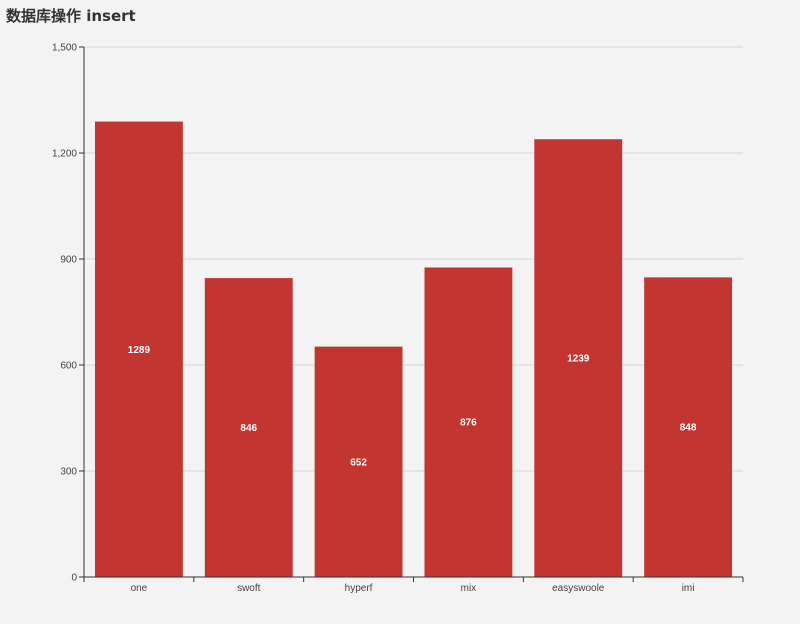  I want to click on bar-value-label: 652, so click(358, 462).